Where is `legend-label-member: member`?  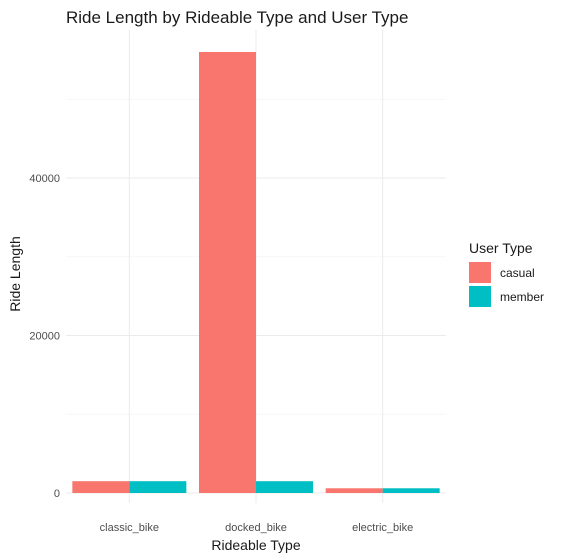
legend-label-member: member is located at coordinates (522, 297).